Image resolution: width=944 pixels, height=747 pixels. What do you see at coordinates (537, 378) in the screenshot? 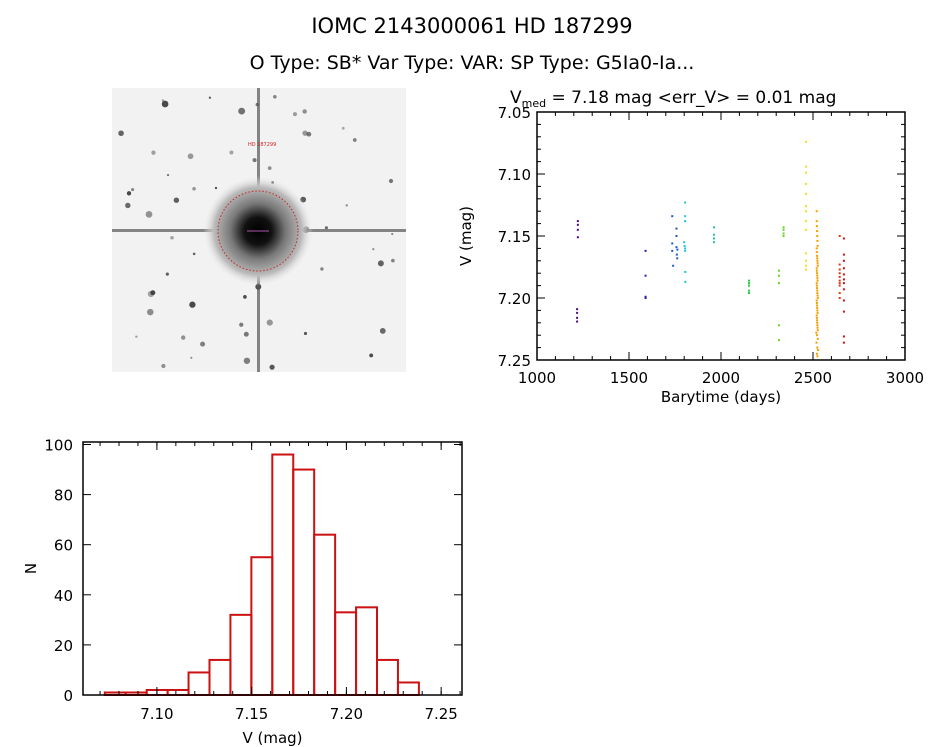
I see `x-tick-label: 1000` at bounding box center [537, 378].